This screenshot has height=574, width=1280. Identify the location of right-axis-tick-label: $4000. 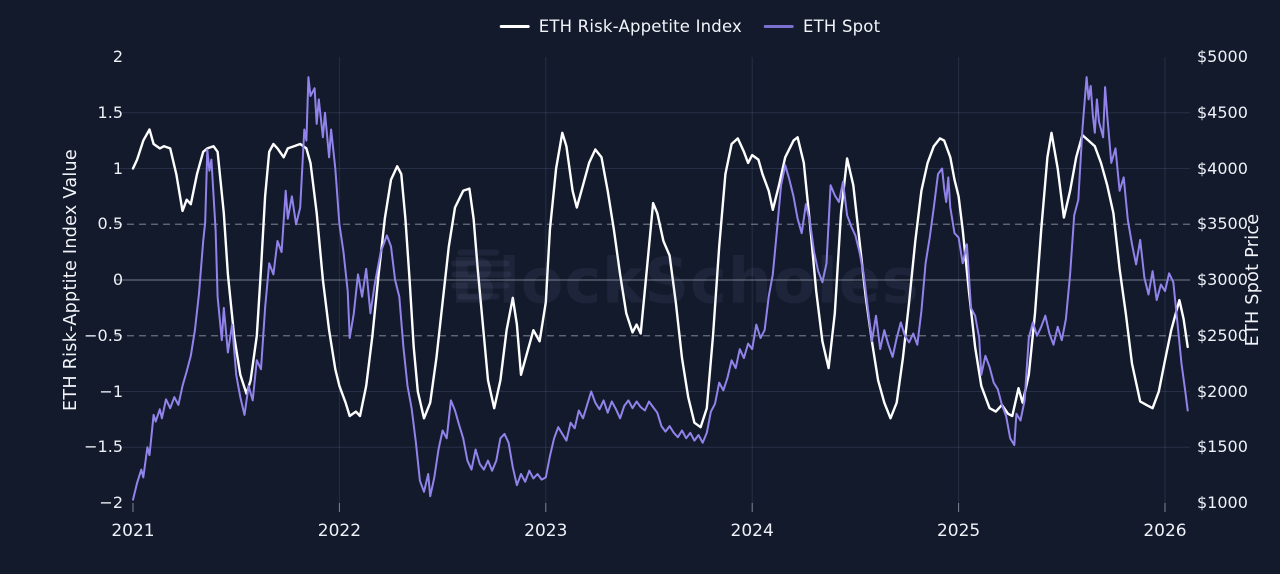
(1222, 168).